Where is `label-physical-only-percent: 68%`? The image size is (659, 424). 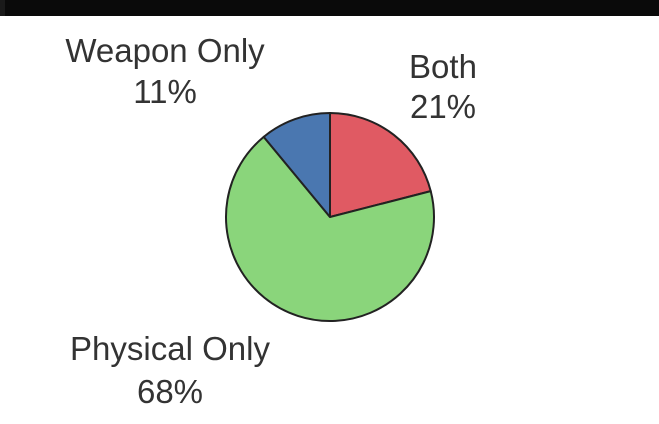 label-physical-only-percent: 68% is located at coordinates (170, 391).